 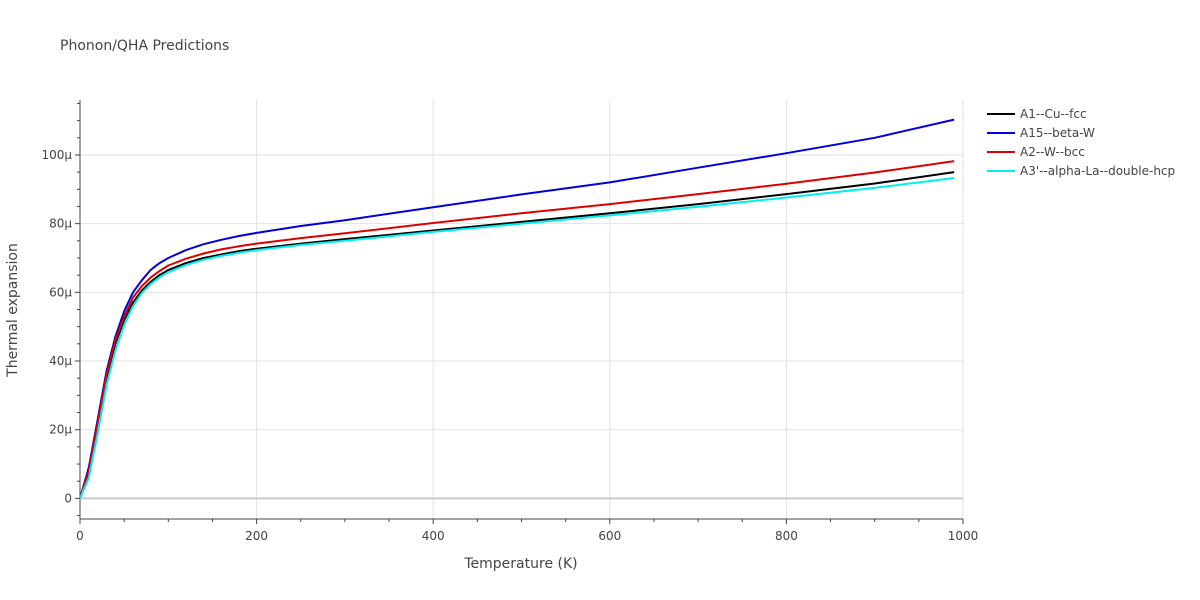 What do you see at coordinates (1057, 133) in the screenshot?
I see `legend-label: A15--beta-W` at bounding box center [1057, 133].